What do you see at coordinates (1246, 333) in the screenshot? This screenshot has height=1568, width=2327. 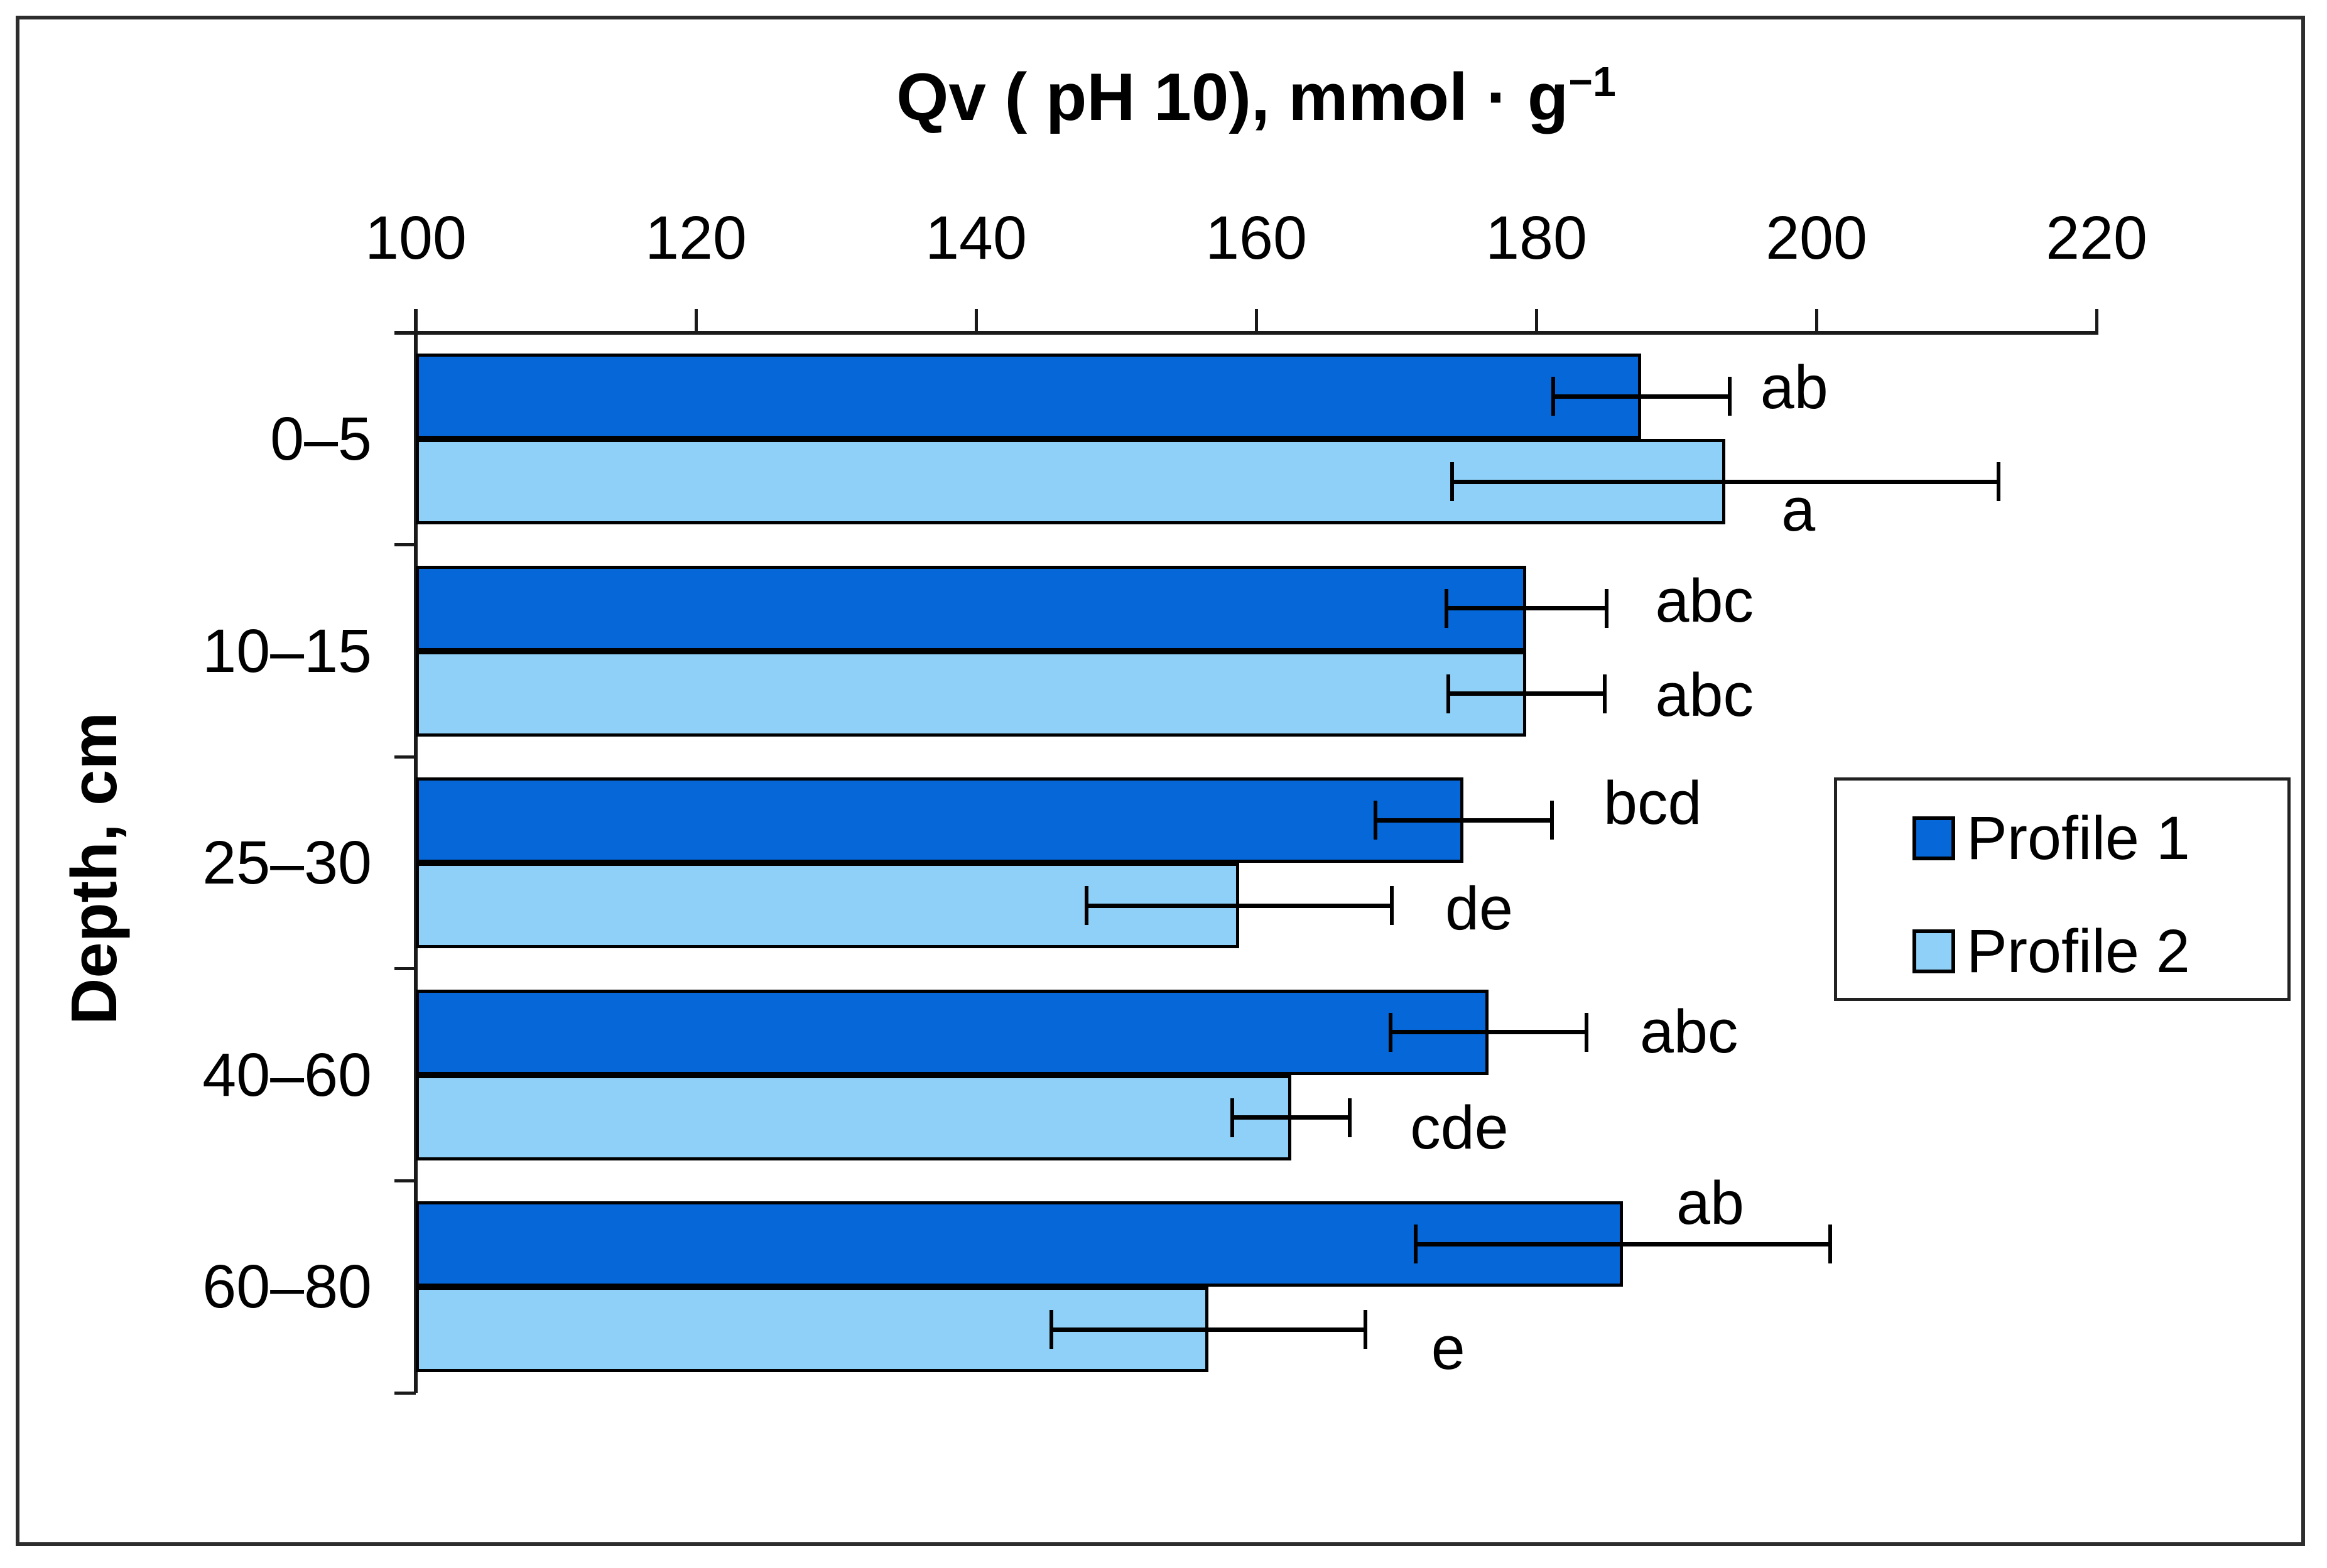 I see `x-axis-line` at bounding box center [1246, 333].